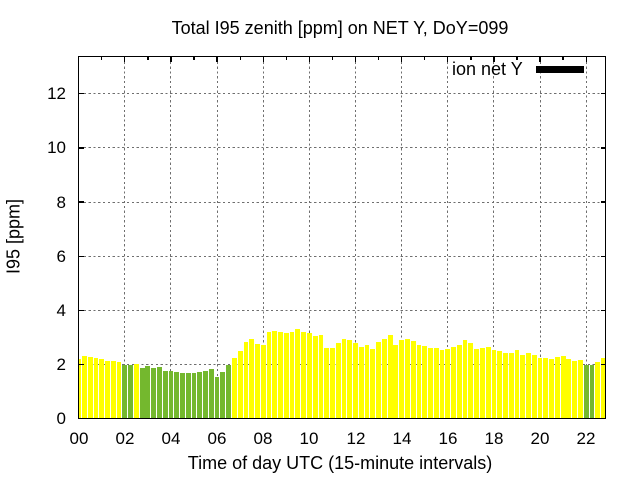  What do you see at coordinates (275, 375) in the screenshot?
I see `bar-08:30` at bounding box center [275, 375].